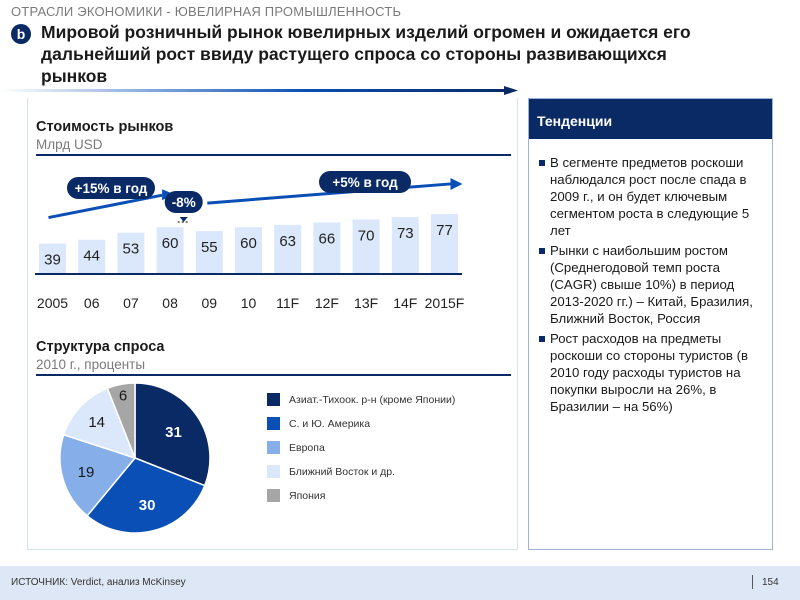 This screenshot has height=600, width=800. I want to click on bar-14F, so click(405, 245).